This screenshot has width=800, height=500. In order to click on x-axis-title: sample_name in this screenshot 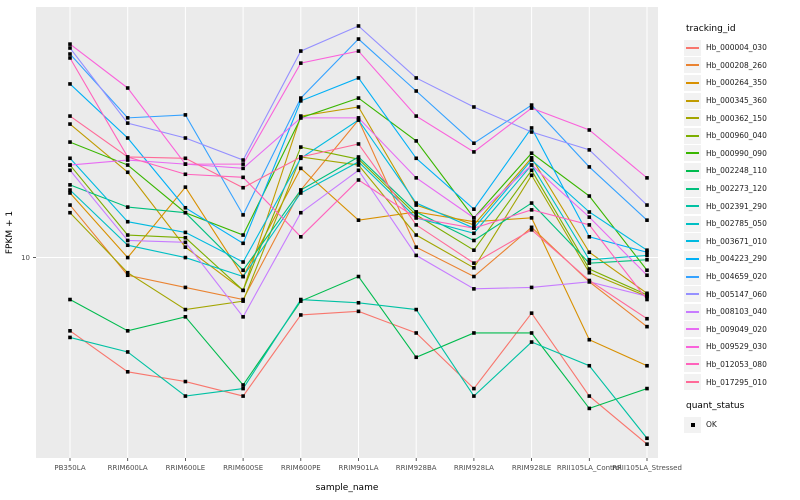, I will do `click(347, 488)`.